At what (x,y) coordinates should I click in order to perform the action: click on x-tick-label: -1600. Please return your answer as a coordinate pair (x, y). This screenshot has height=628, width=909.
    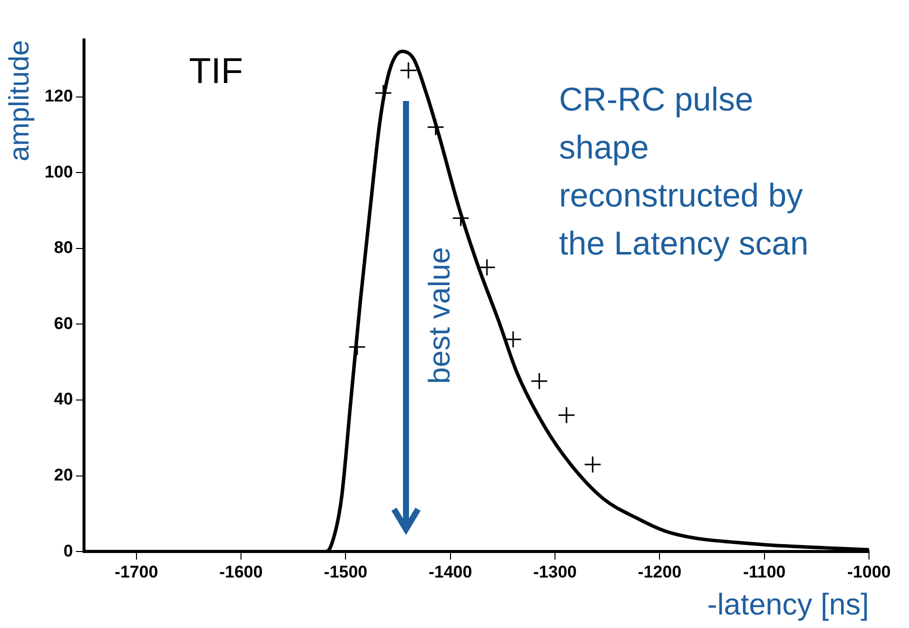
    Looking at the image, I should click on (241, 572).